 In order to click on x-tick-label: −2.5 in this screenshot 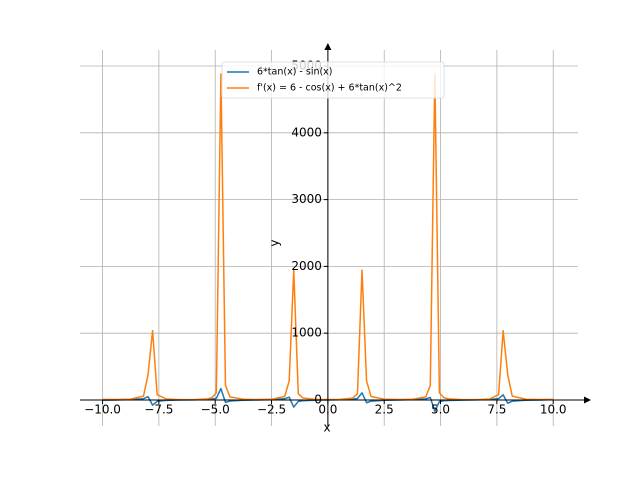, I will do `click(271, 409)`.